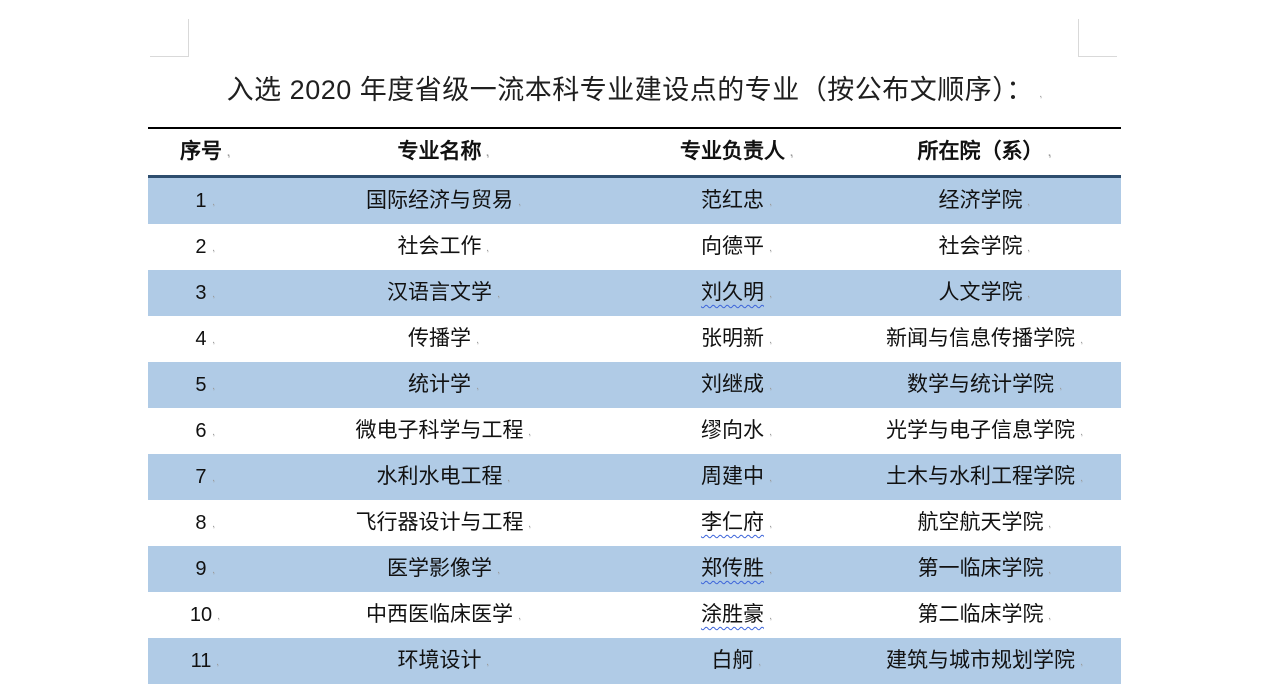  I want to click on row-cell-leader: 刘继成, so click(736, 386).